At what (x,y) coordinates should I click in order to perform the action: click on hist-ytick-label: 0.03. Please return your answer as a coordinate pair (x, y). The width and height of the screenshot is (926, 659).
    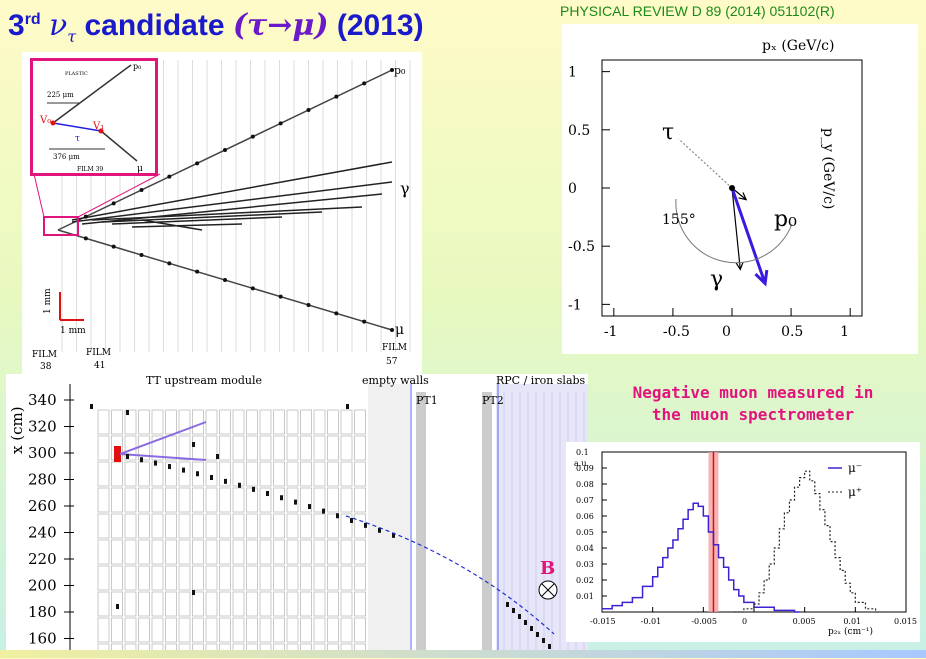
    Looking at the image, I should click on (585, 564).